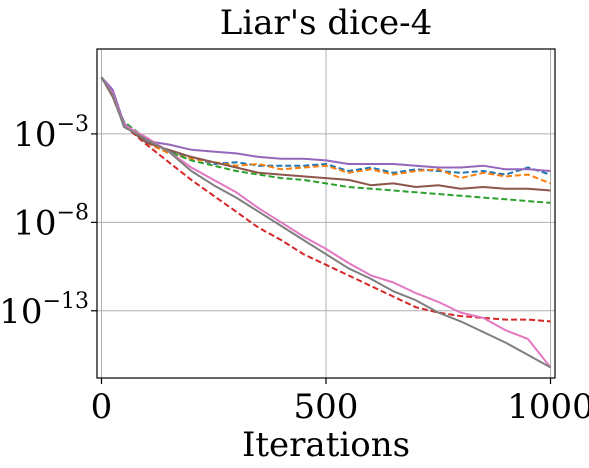 The width and height of the screenshot is (589, 468). What do you see at coordinates (102, 407) in the screenshot?
I see `x-tick-label: 0` at bounding box center [102, 407].